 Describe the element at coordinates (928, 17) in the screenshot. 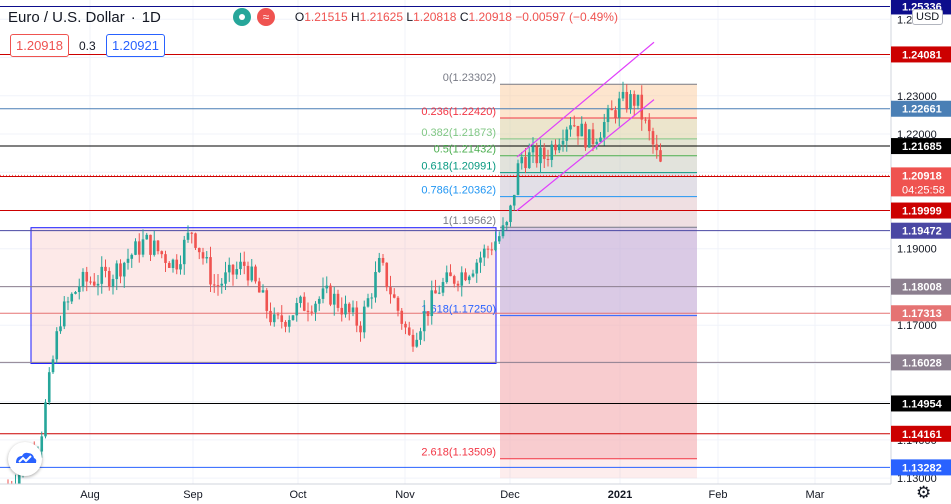

I see `currency-button: USD` at that location.